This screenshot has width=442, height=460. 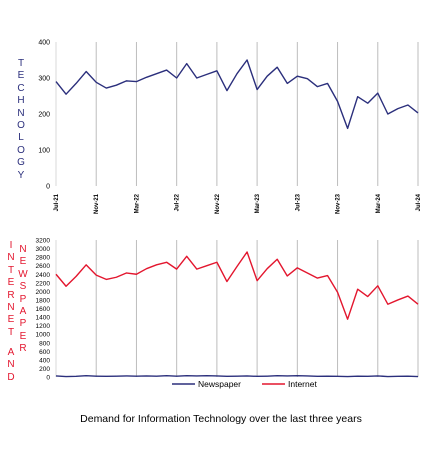 I want to click on y-tick-label: 600, so click(x=44, y=352).